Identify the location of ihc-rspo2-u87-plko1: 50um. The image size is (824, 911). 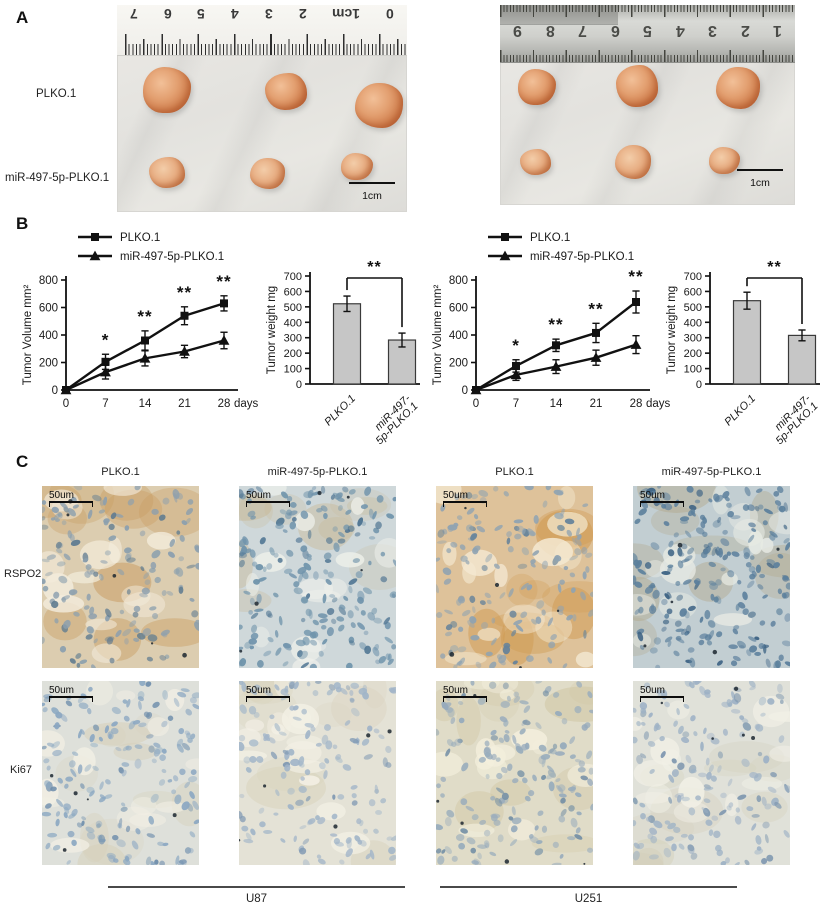
(120, 577).